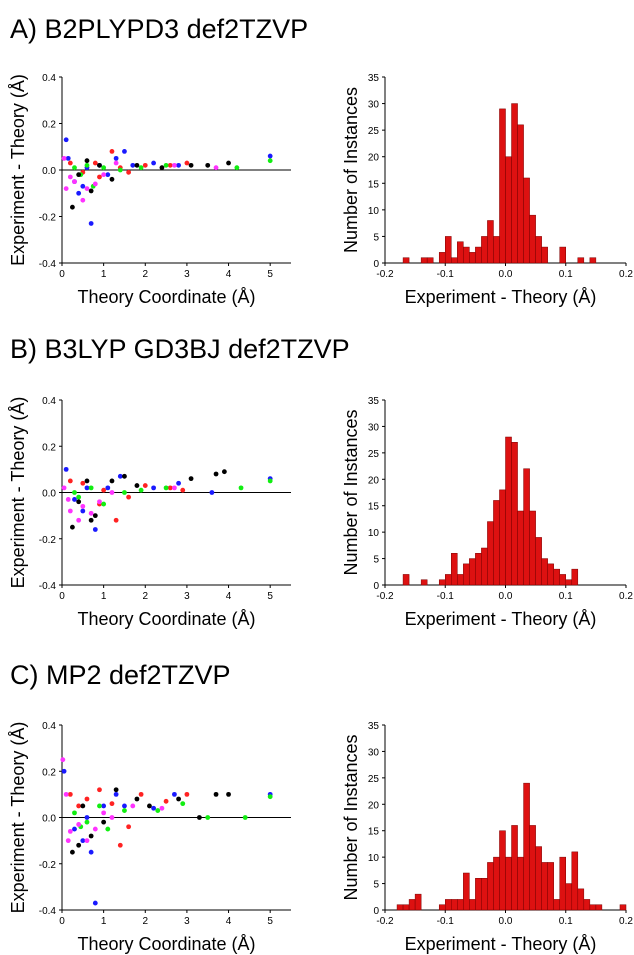 This screenshot has width=634, height=955. I want to click on y-tick-label: -0.4, so click(48, 586).